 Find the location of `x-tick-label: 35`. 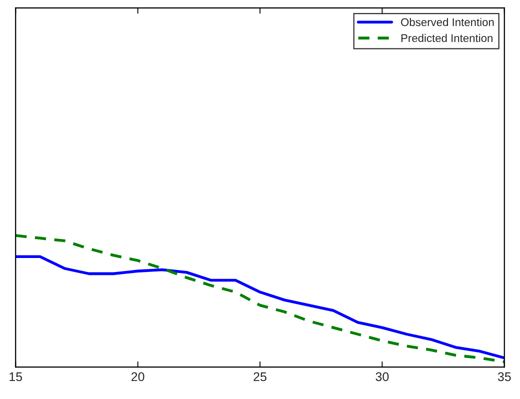

x-tick-label: 35 is located at coordinates (504, 377).